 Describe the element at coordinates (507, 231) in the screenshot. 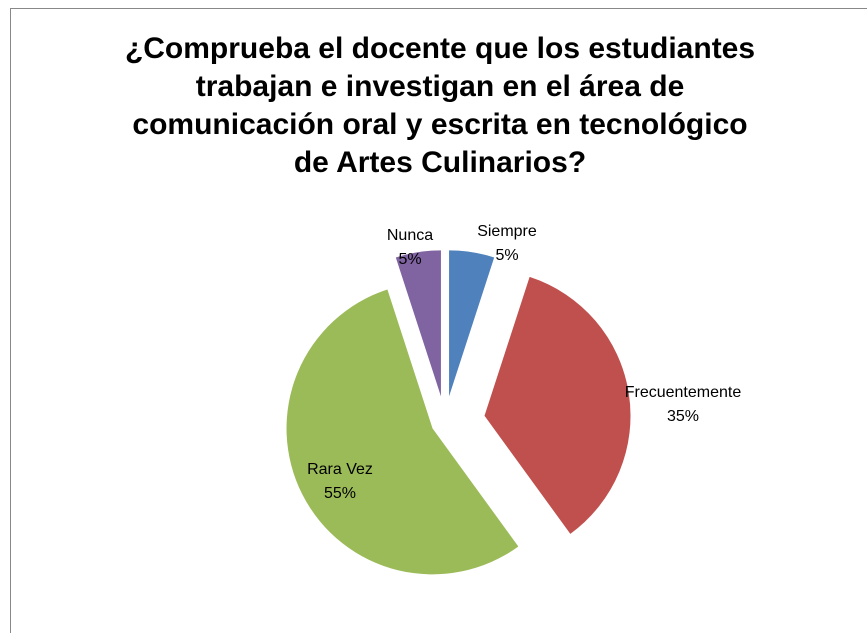

I see `slice-label: Siempre` at that location.